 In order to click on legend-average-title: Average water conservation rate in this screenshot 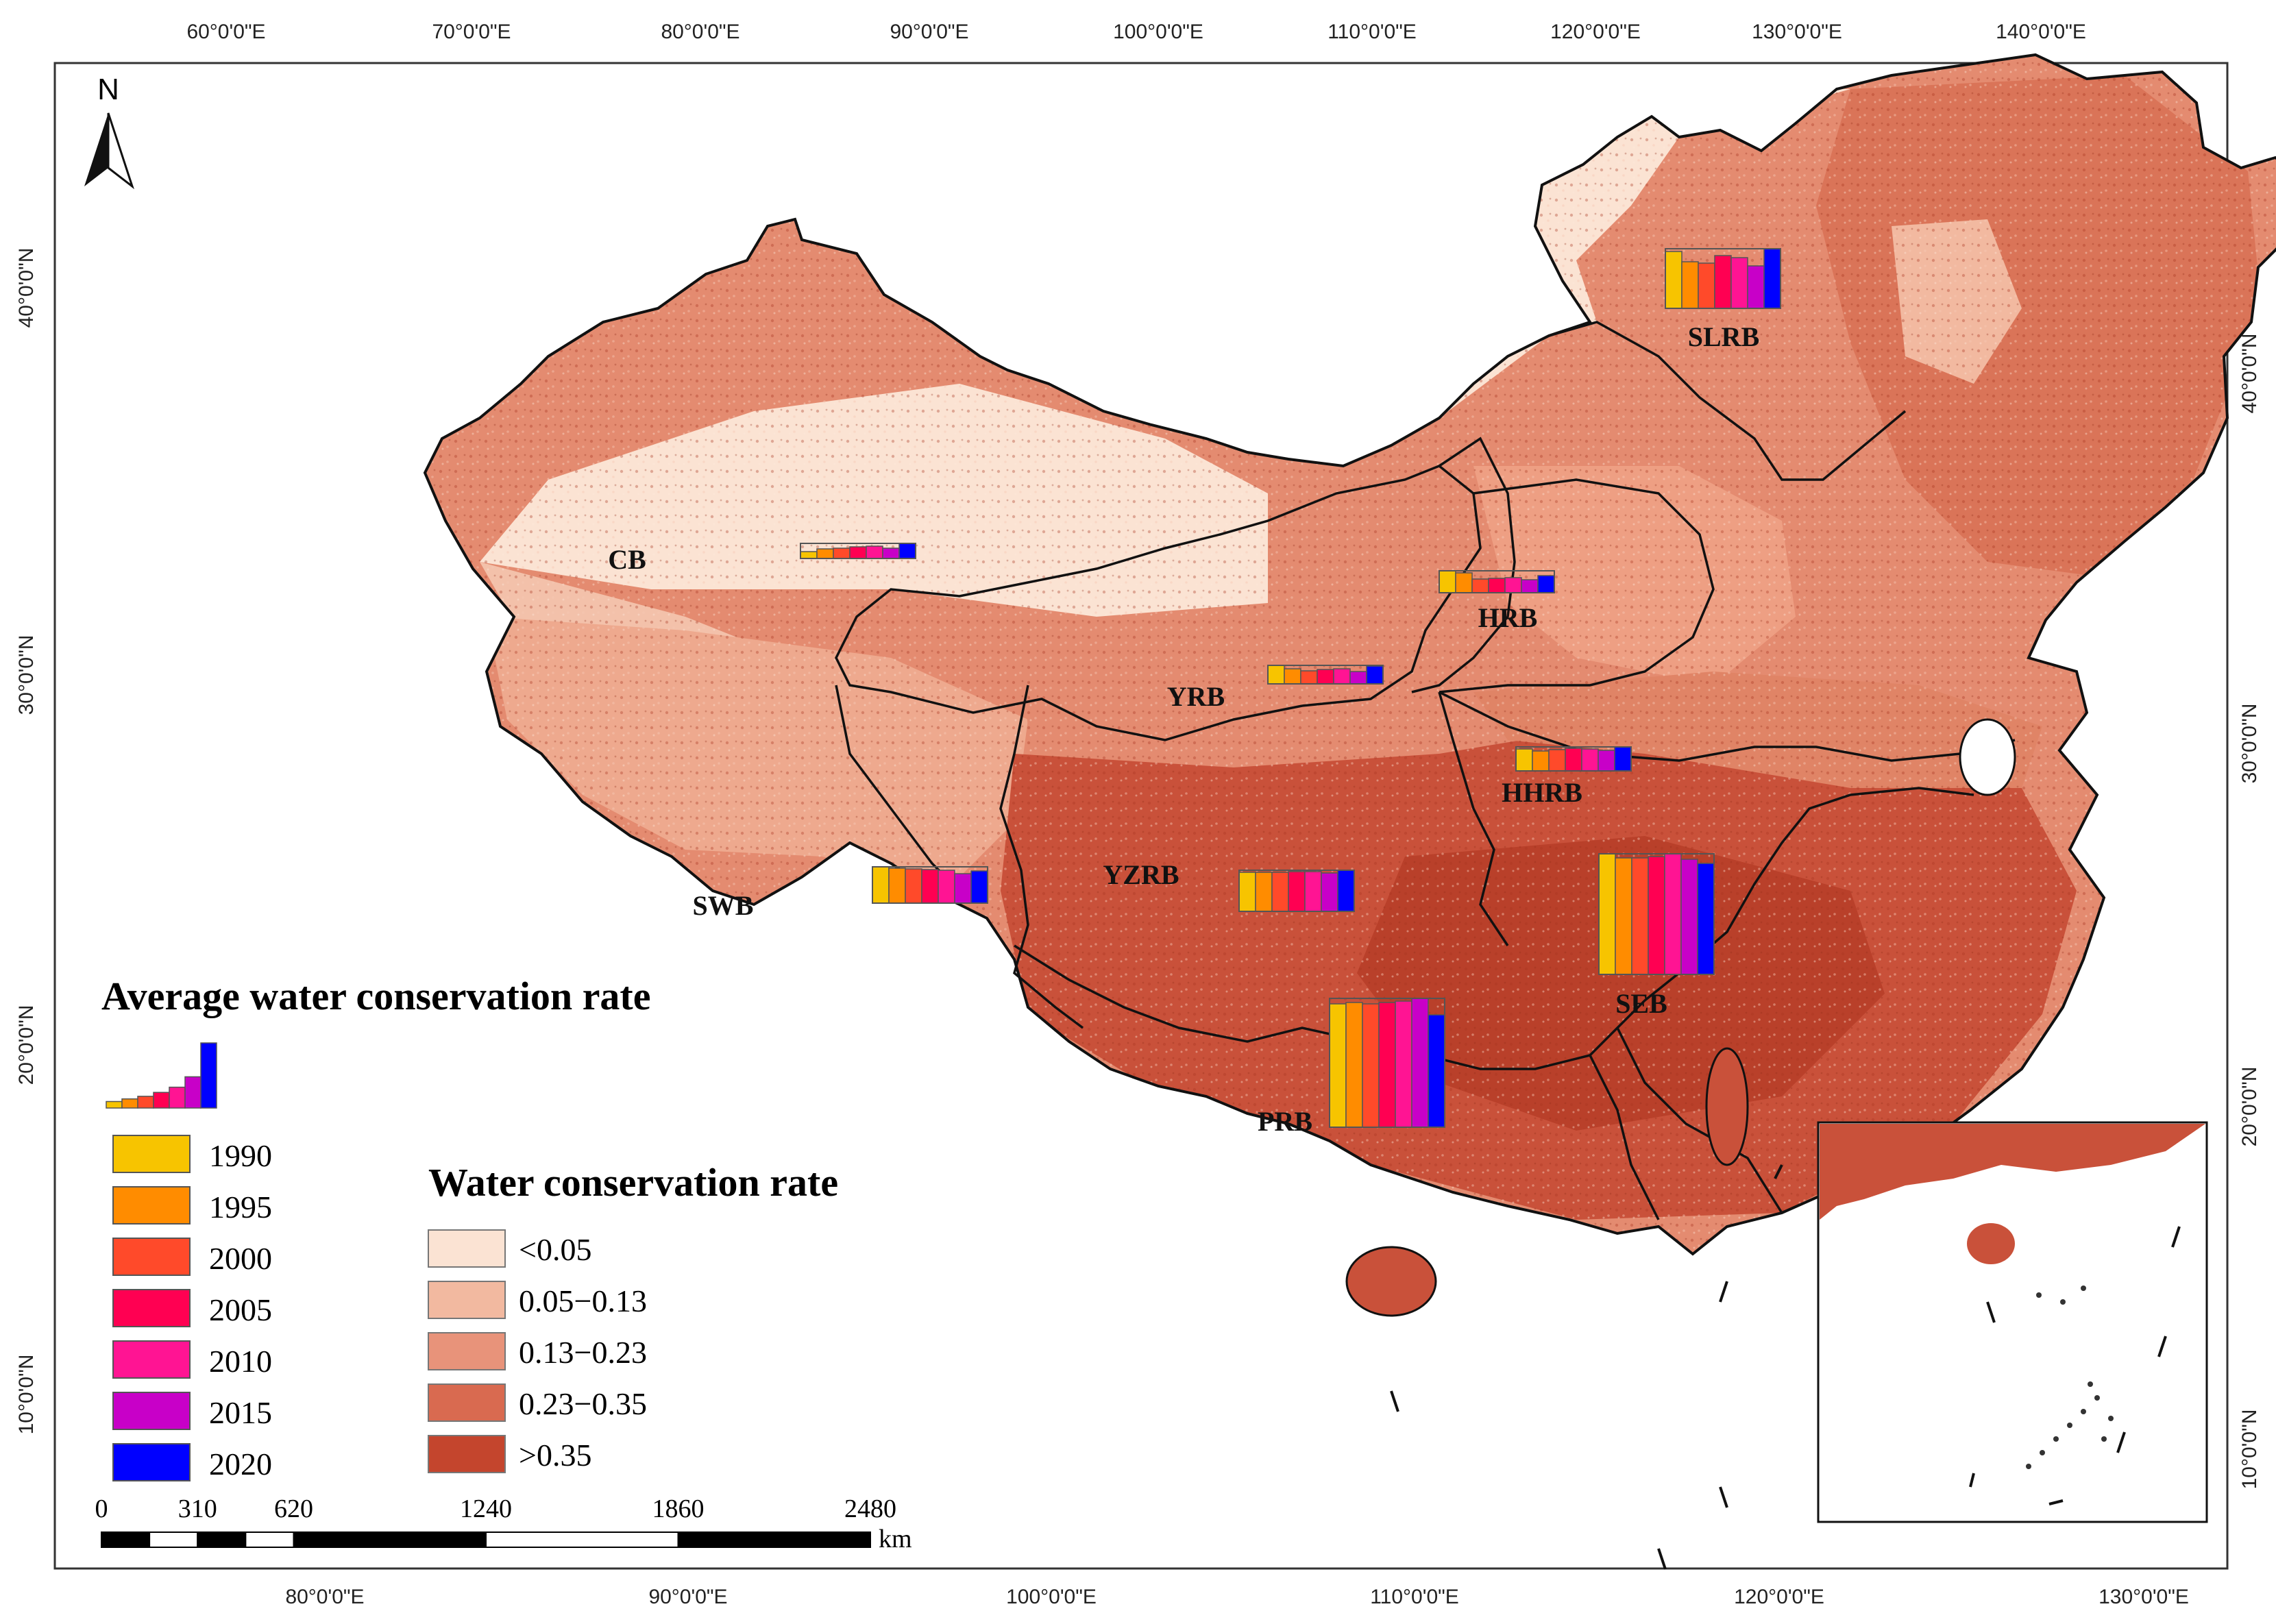, I will do `click(376, 996)`.